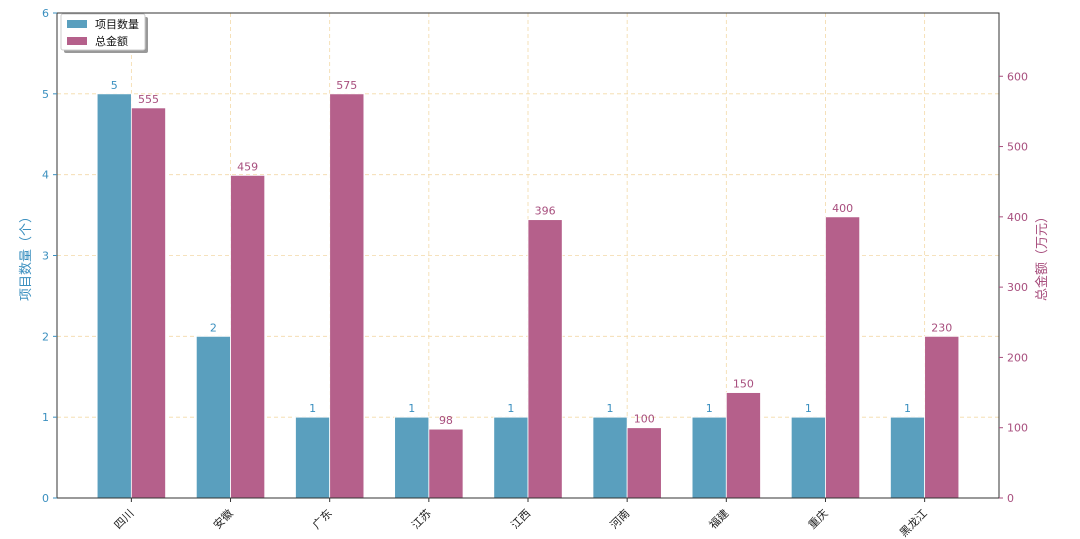 Image resolution: width=1080 pixels, height=539 pixels. Describe the element at coordinates (148, 99) in the screenshot. I see `value-label-total-amount: 555` at that location.